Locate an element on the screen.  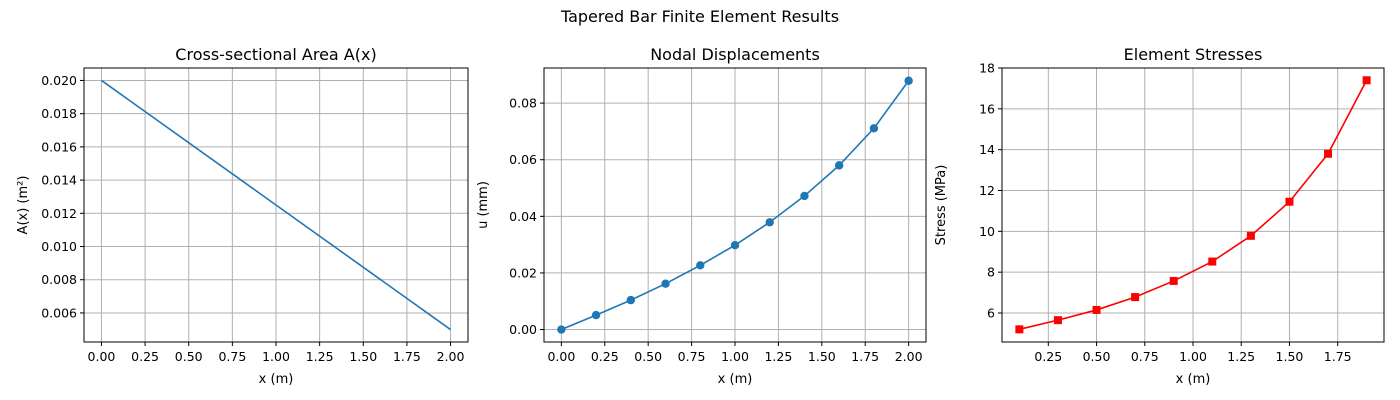
y-tick-label: 0.020 is located at coordinates (59, 80).